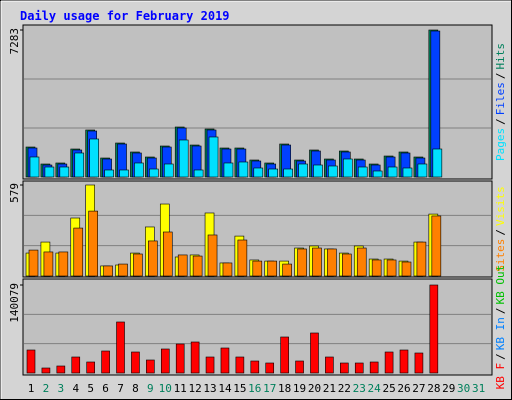  What do you see at coordinates (433, 388) in the screenshot?
I see `x-tick-label: 28` at bounding box center [433, 388].